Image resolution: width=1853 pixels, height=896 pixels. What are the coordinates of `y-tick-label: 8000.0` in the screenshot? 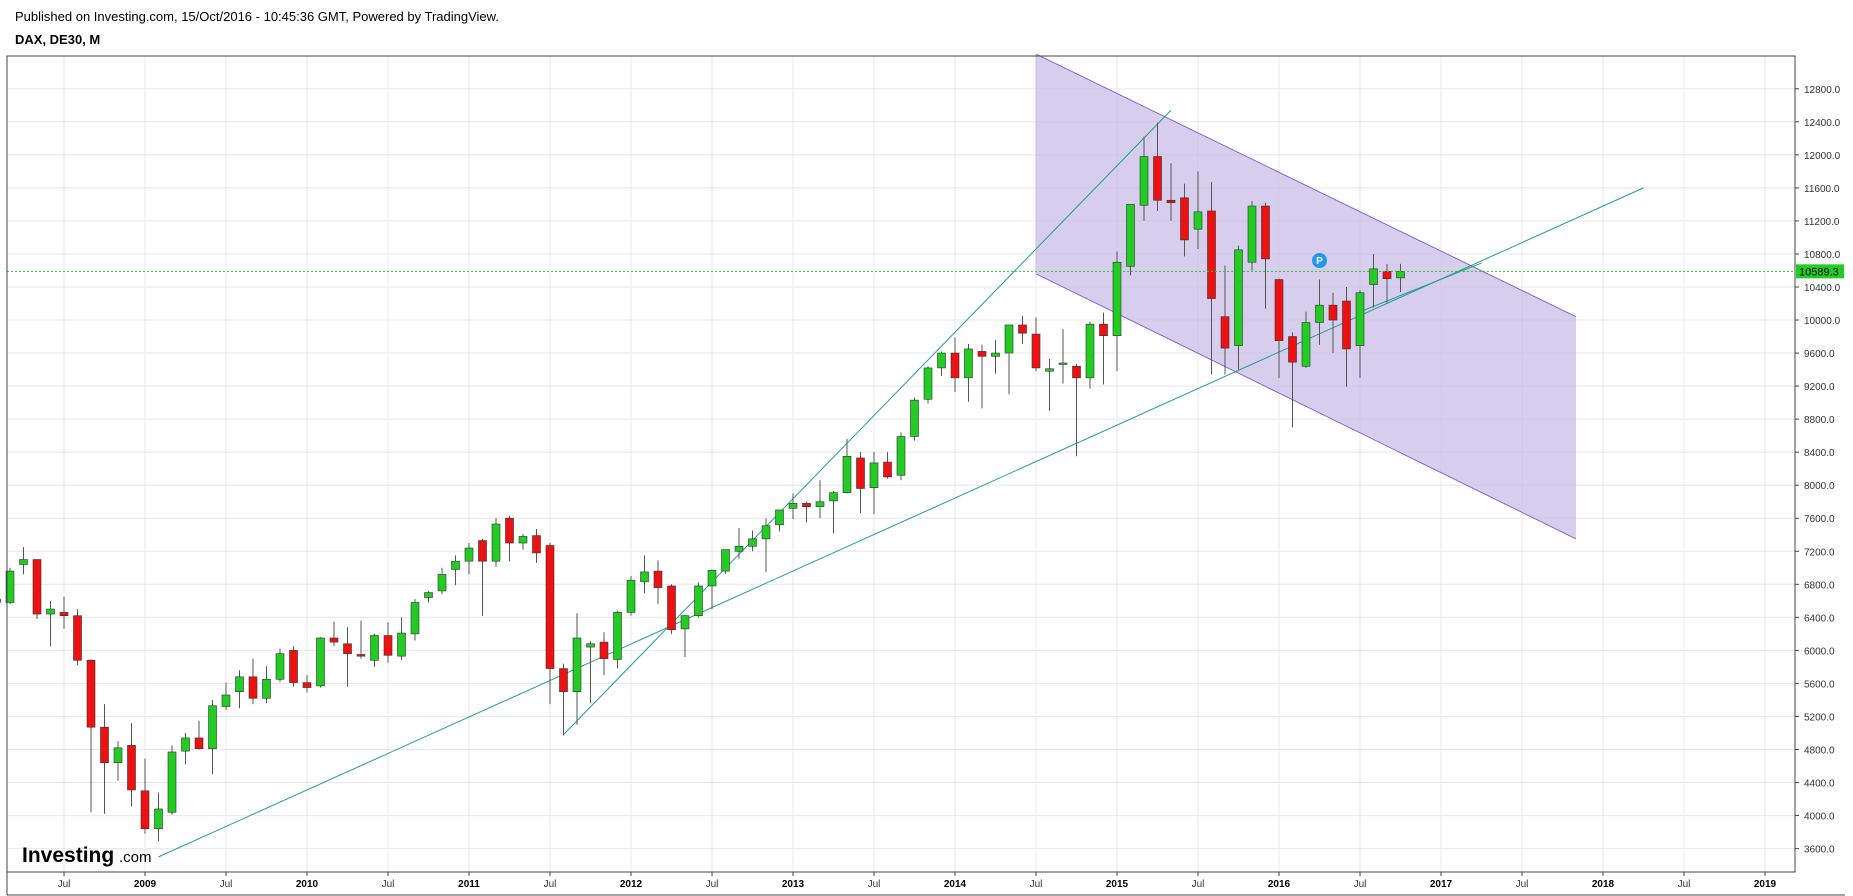 It's located at (1819, 486).